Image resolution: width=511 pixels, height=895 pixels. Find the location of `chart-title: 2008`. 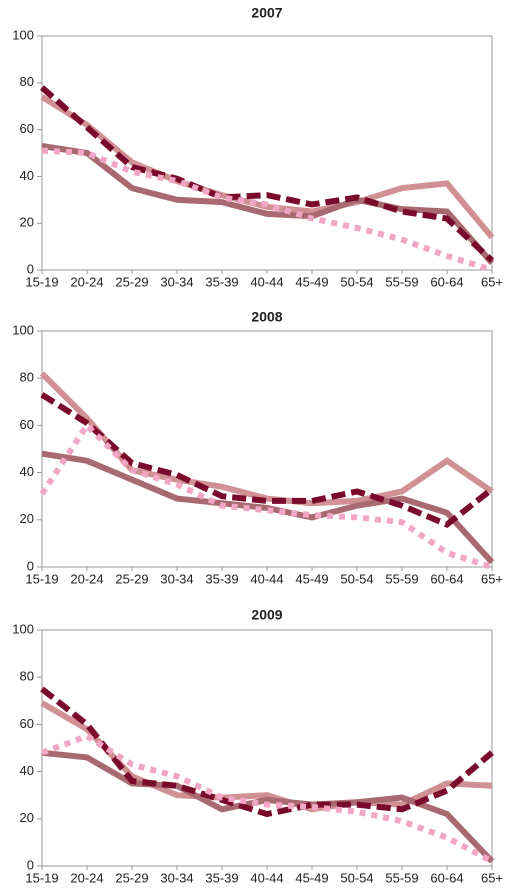

chart-title: 2008 is located at coordinates (266, 317).